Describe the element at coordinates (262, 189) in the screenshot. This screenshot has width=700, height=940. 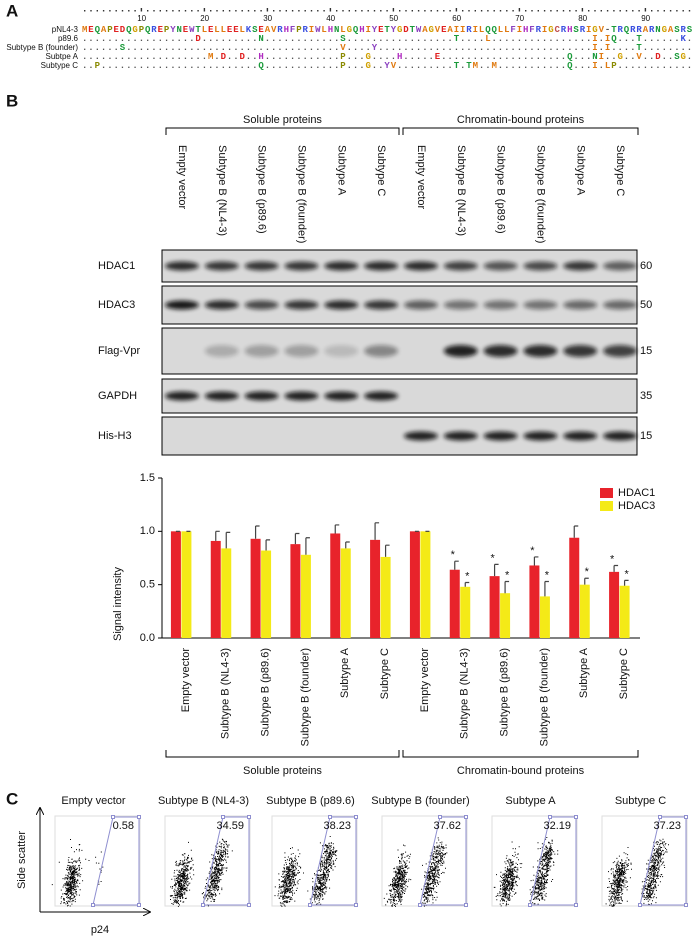
I see `lane-label: Subtype B (p89.6)` at that location.